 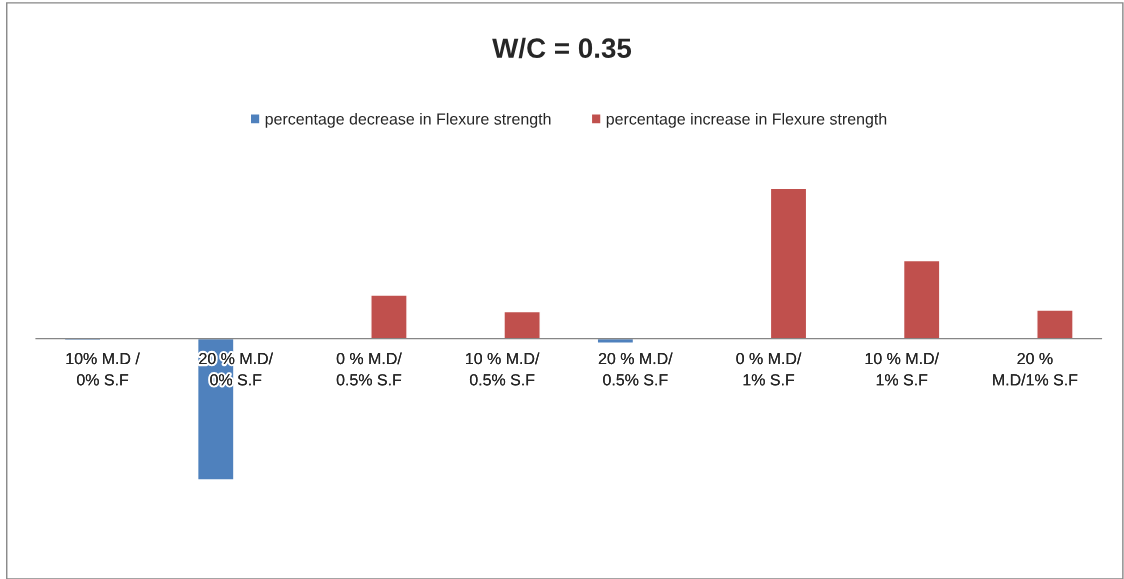 What do you see at coordinates (369, 369) in the screenshot?
I see `x-tick-label: 0 % M.D/ 0.5% S.F` at bounding box center [369, 369].